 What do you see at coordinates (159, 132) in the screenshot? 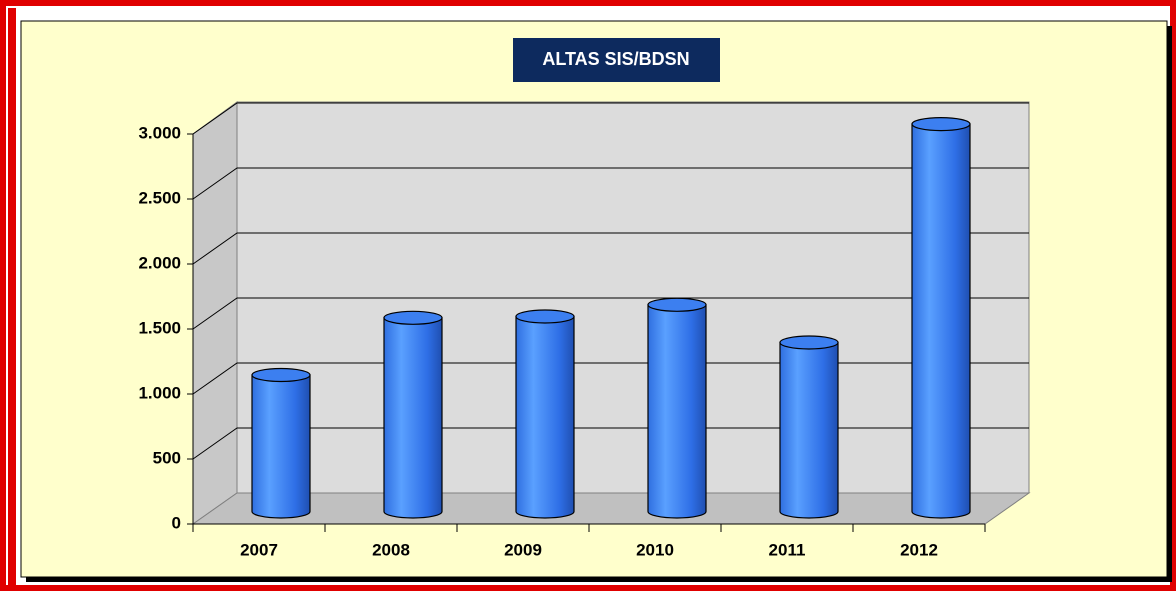
I see `y-tick-label: 3.000` at bounding box center [159, 132].